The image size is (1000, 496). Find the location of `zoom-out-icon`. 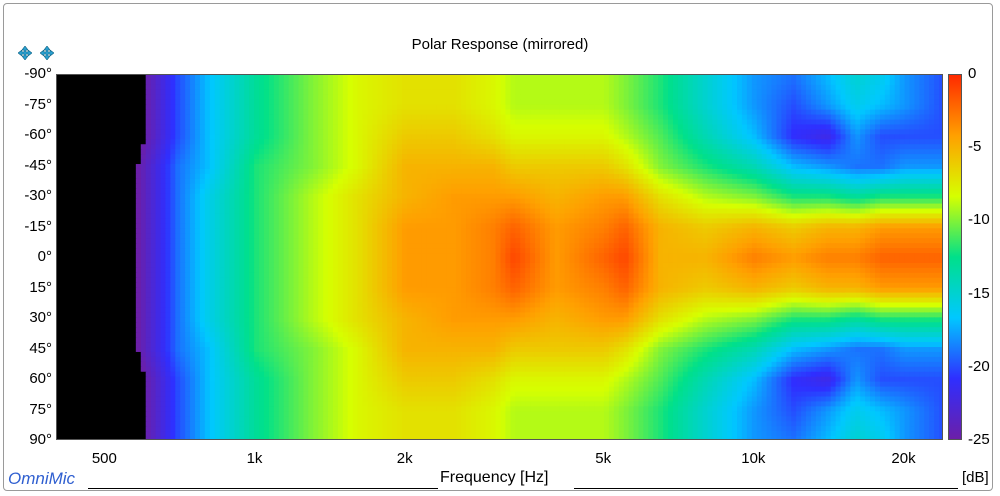

zoom-out-icon is located at coordinates (47, 53).